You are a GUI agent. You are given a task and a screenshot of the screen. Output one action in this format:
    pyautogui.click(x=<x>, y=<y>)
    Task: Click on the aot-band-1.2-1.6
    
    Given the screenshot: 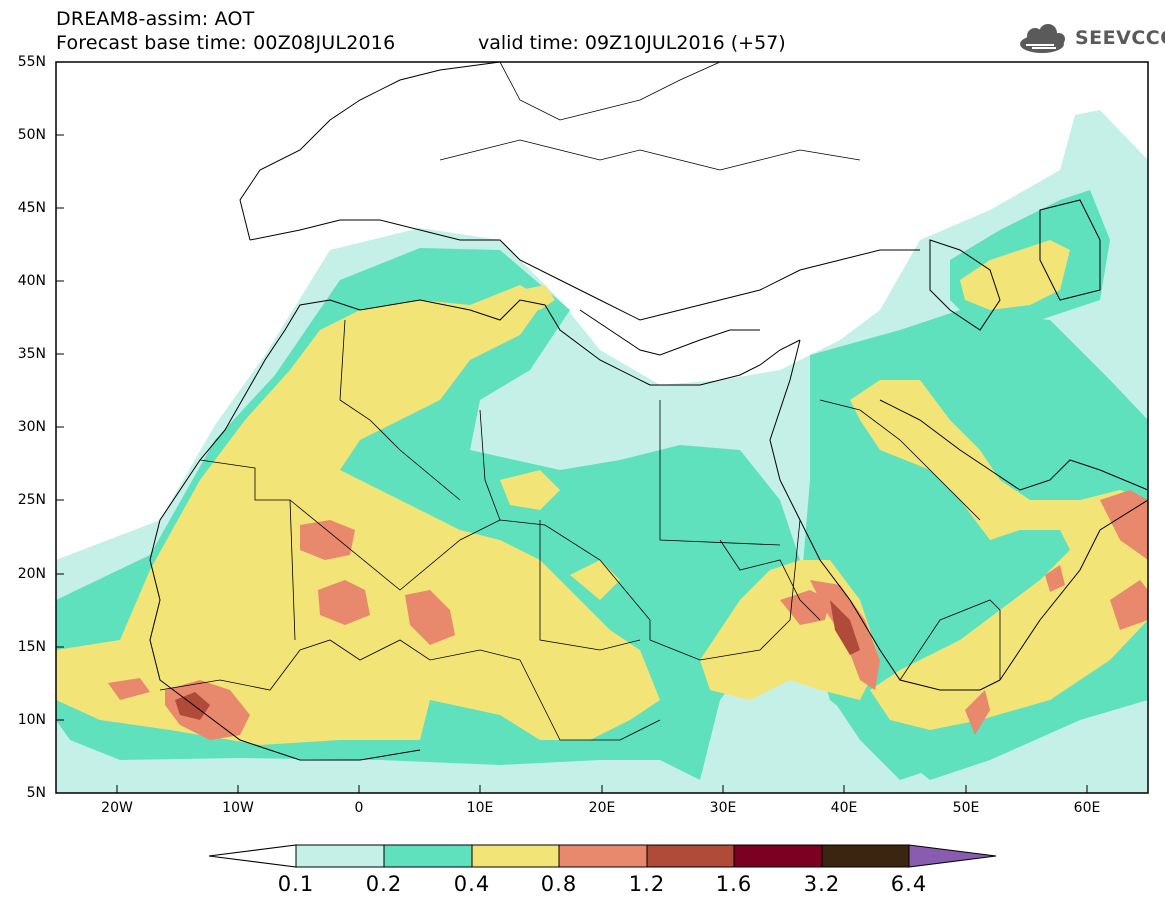 What is the action you would take?
    pyautogui.click(x=517, y=660)
    